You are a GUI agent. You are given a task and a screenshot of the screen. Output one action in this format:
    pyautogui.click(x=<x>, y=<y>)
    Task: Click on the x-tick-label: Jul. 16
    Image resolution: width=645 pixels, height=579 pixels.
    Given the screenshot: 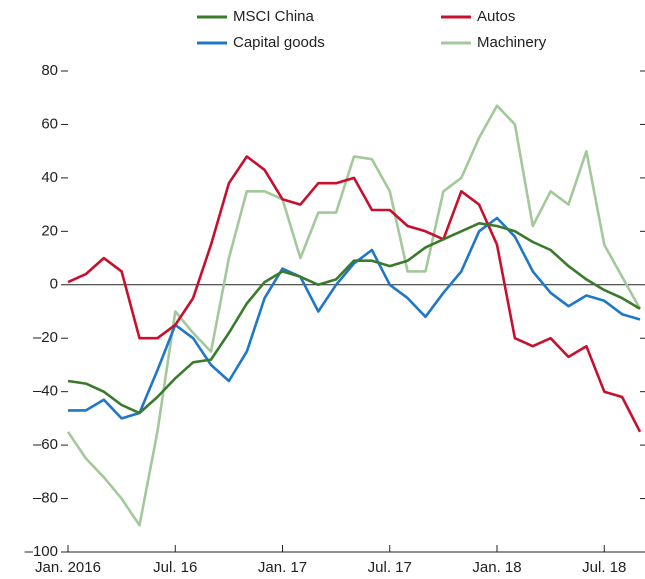 What is the action you would take?
    pyautogui.click(x=175, y=567)
    